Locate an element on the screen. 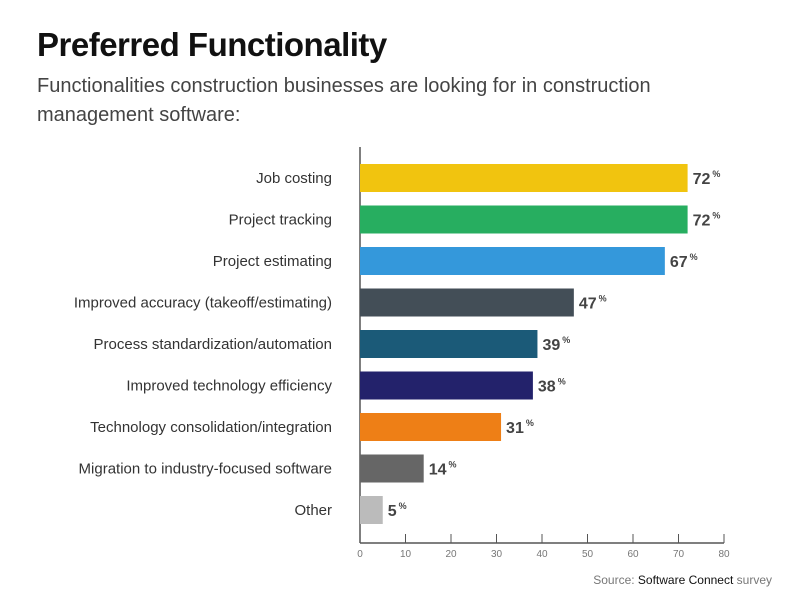  x-tick-label: 60 is located at coordinates (633, 554).